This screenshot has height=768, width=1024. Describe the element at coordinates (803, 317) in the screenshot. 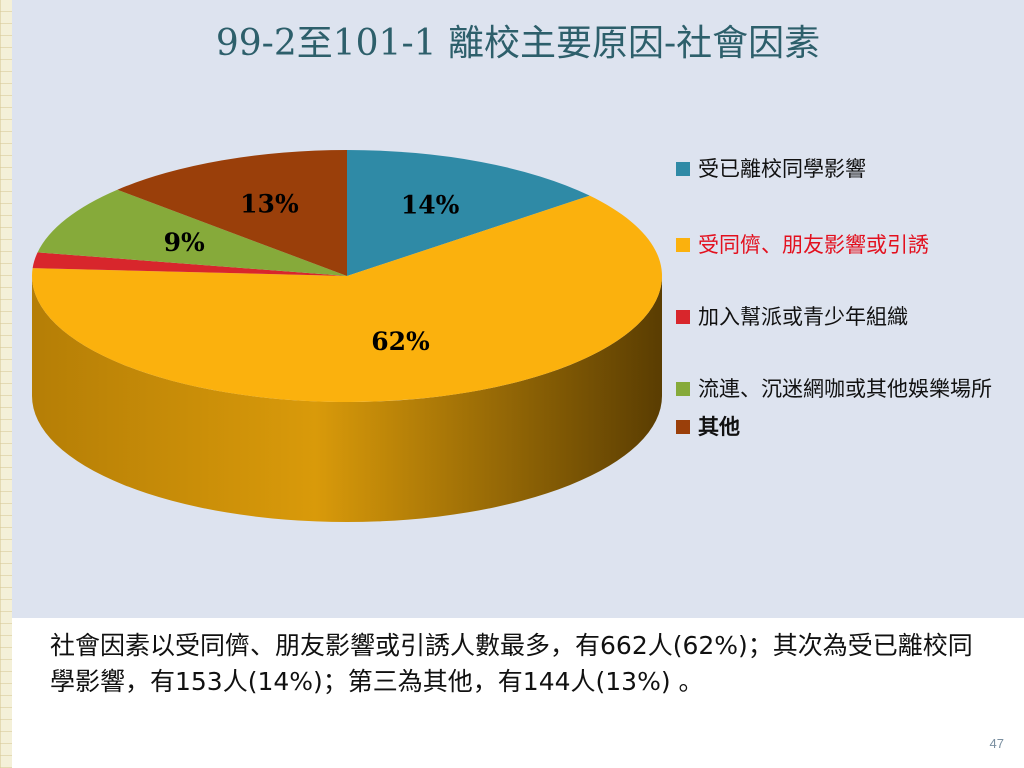

I see `legend-label: 加入幫派或青少年組織` at that location.